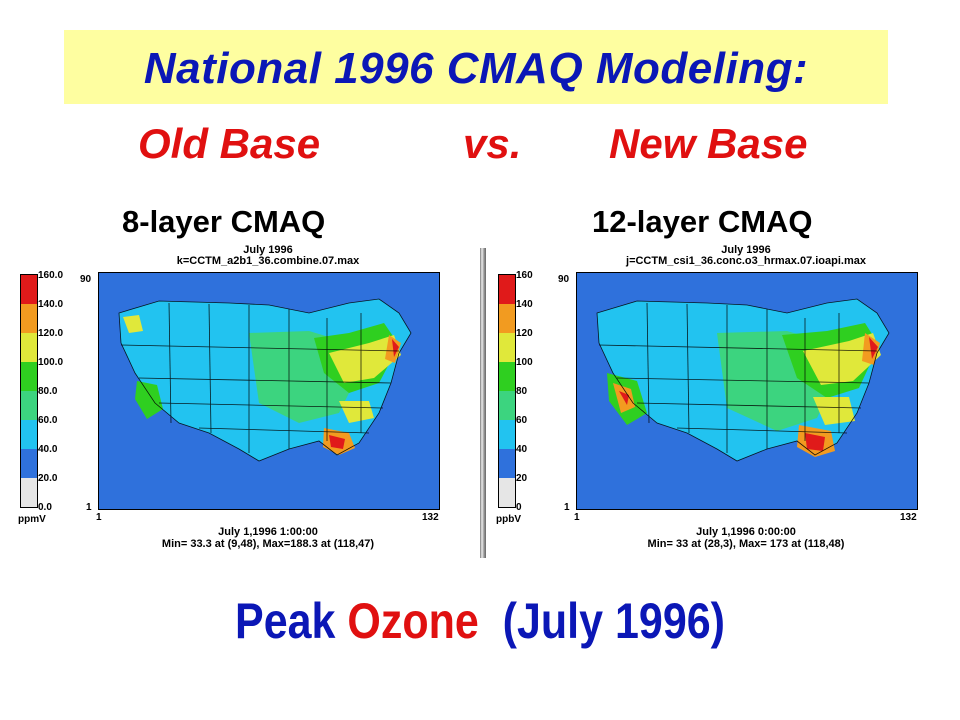 This screenshot has height=720, width=960. Describe the element at coordinates (746, 532) in the screenshot. I see `panel-footer-date: July 1,1996 0:00:00` at that location.